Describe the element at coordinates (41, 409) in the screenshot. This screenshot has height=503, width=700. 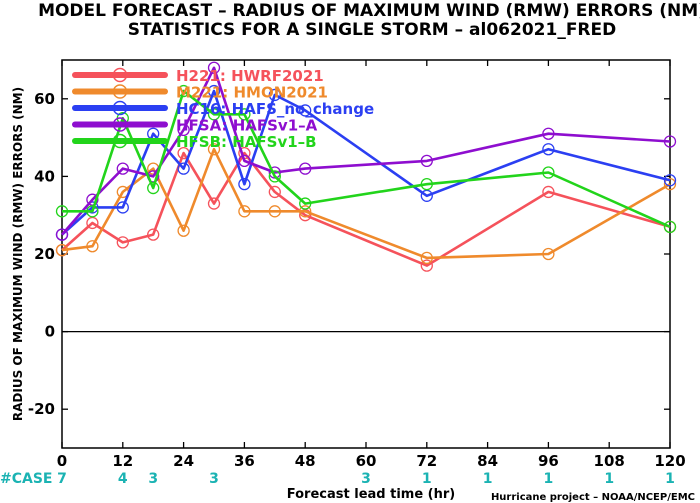
I see `y-tick-label: -20` at that location.